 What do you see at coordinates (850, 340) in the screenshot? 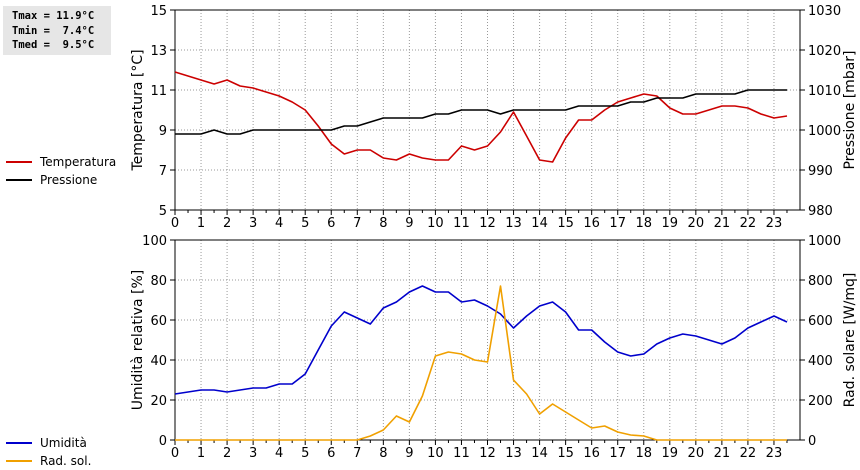
I see `y2-axis-title: Rad. solare [W/mq]` at bounding box center [850, 340].